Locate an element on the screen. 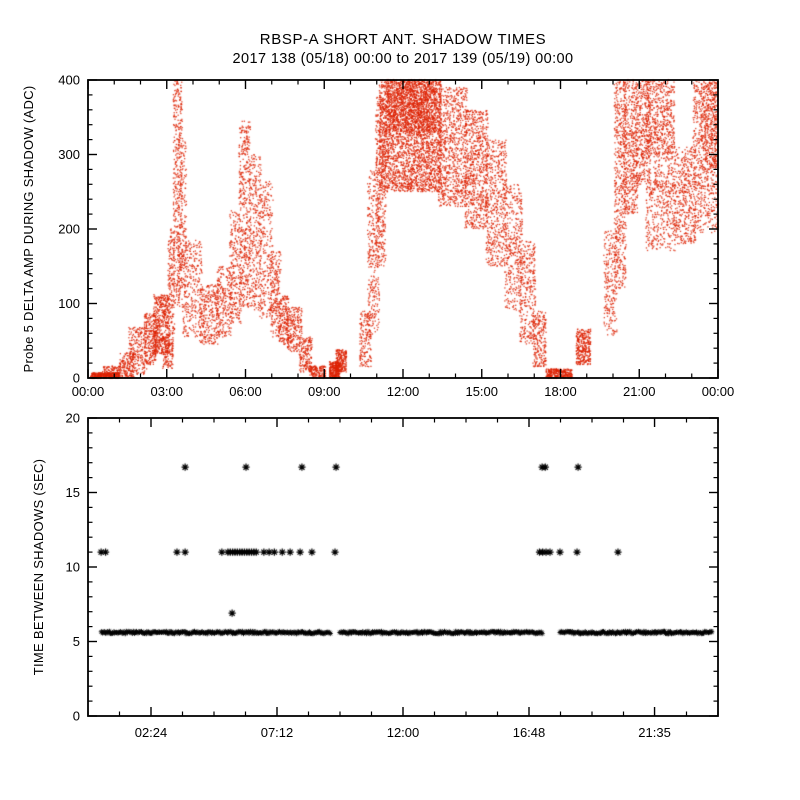 The image size is (800, 800). top-y-axis-title: Probe 5 DELTA AMP DURING SHADOW (ADC) is located at coordinates (28, 228).